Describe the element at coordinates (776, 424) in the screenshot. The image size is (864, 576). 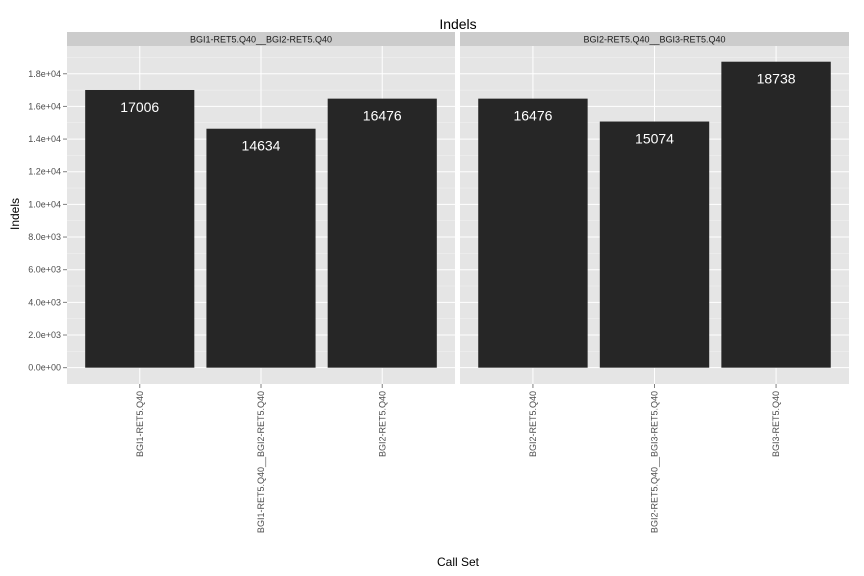
I see `x-tick-label: BGI3-RET5.Q40` at that location.